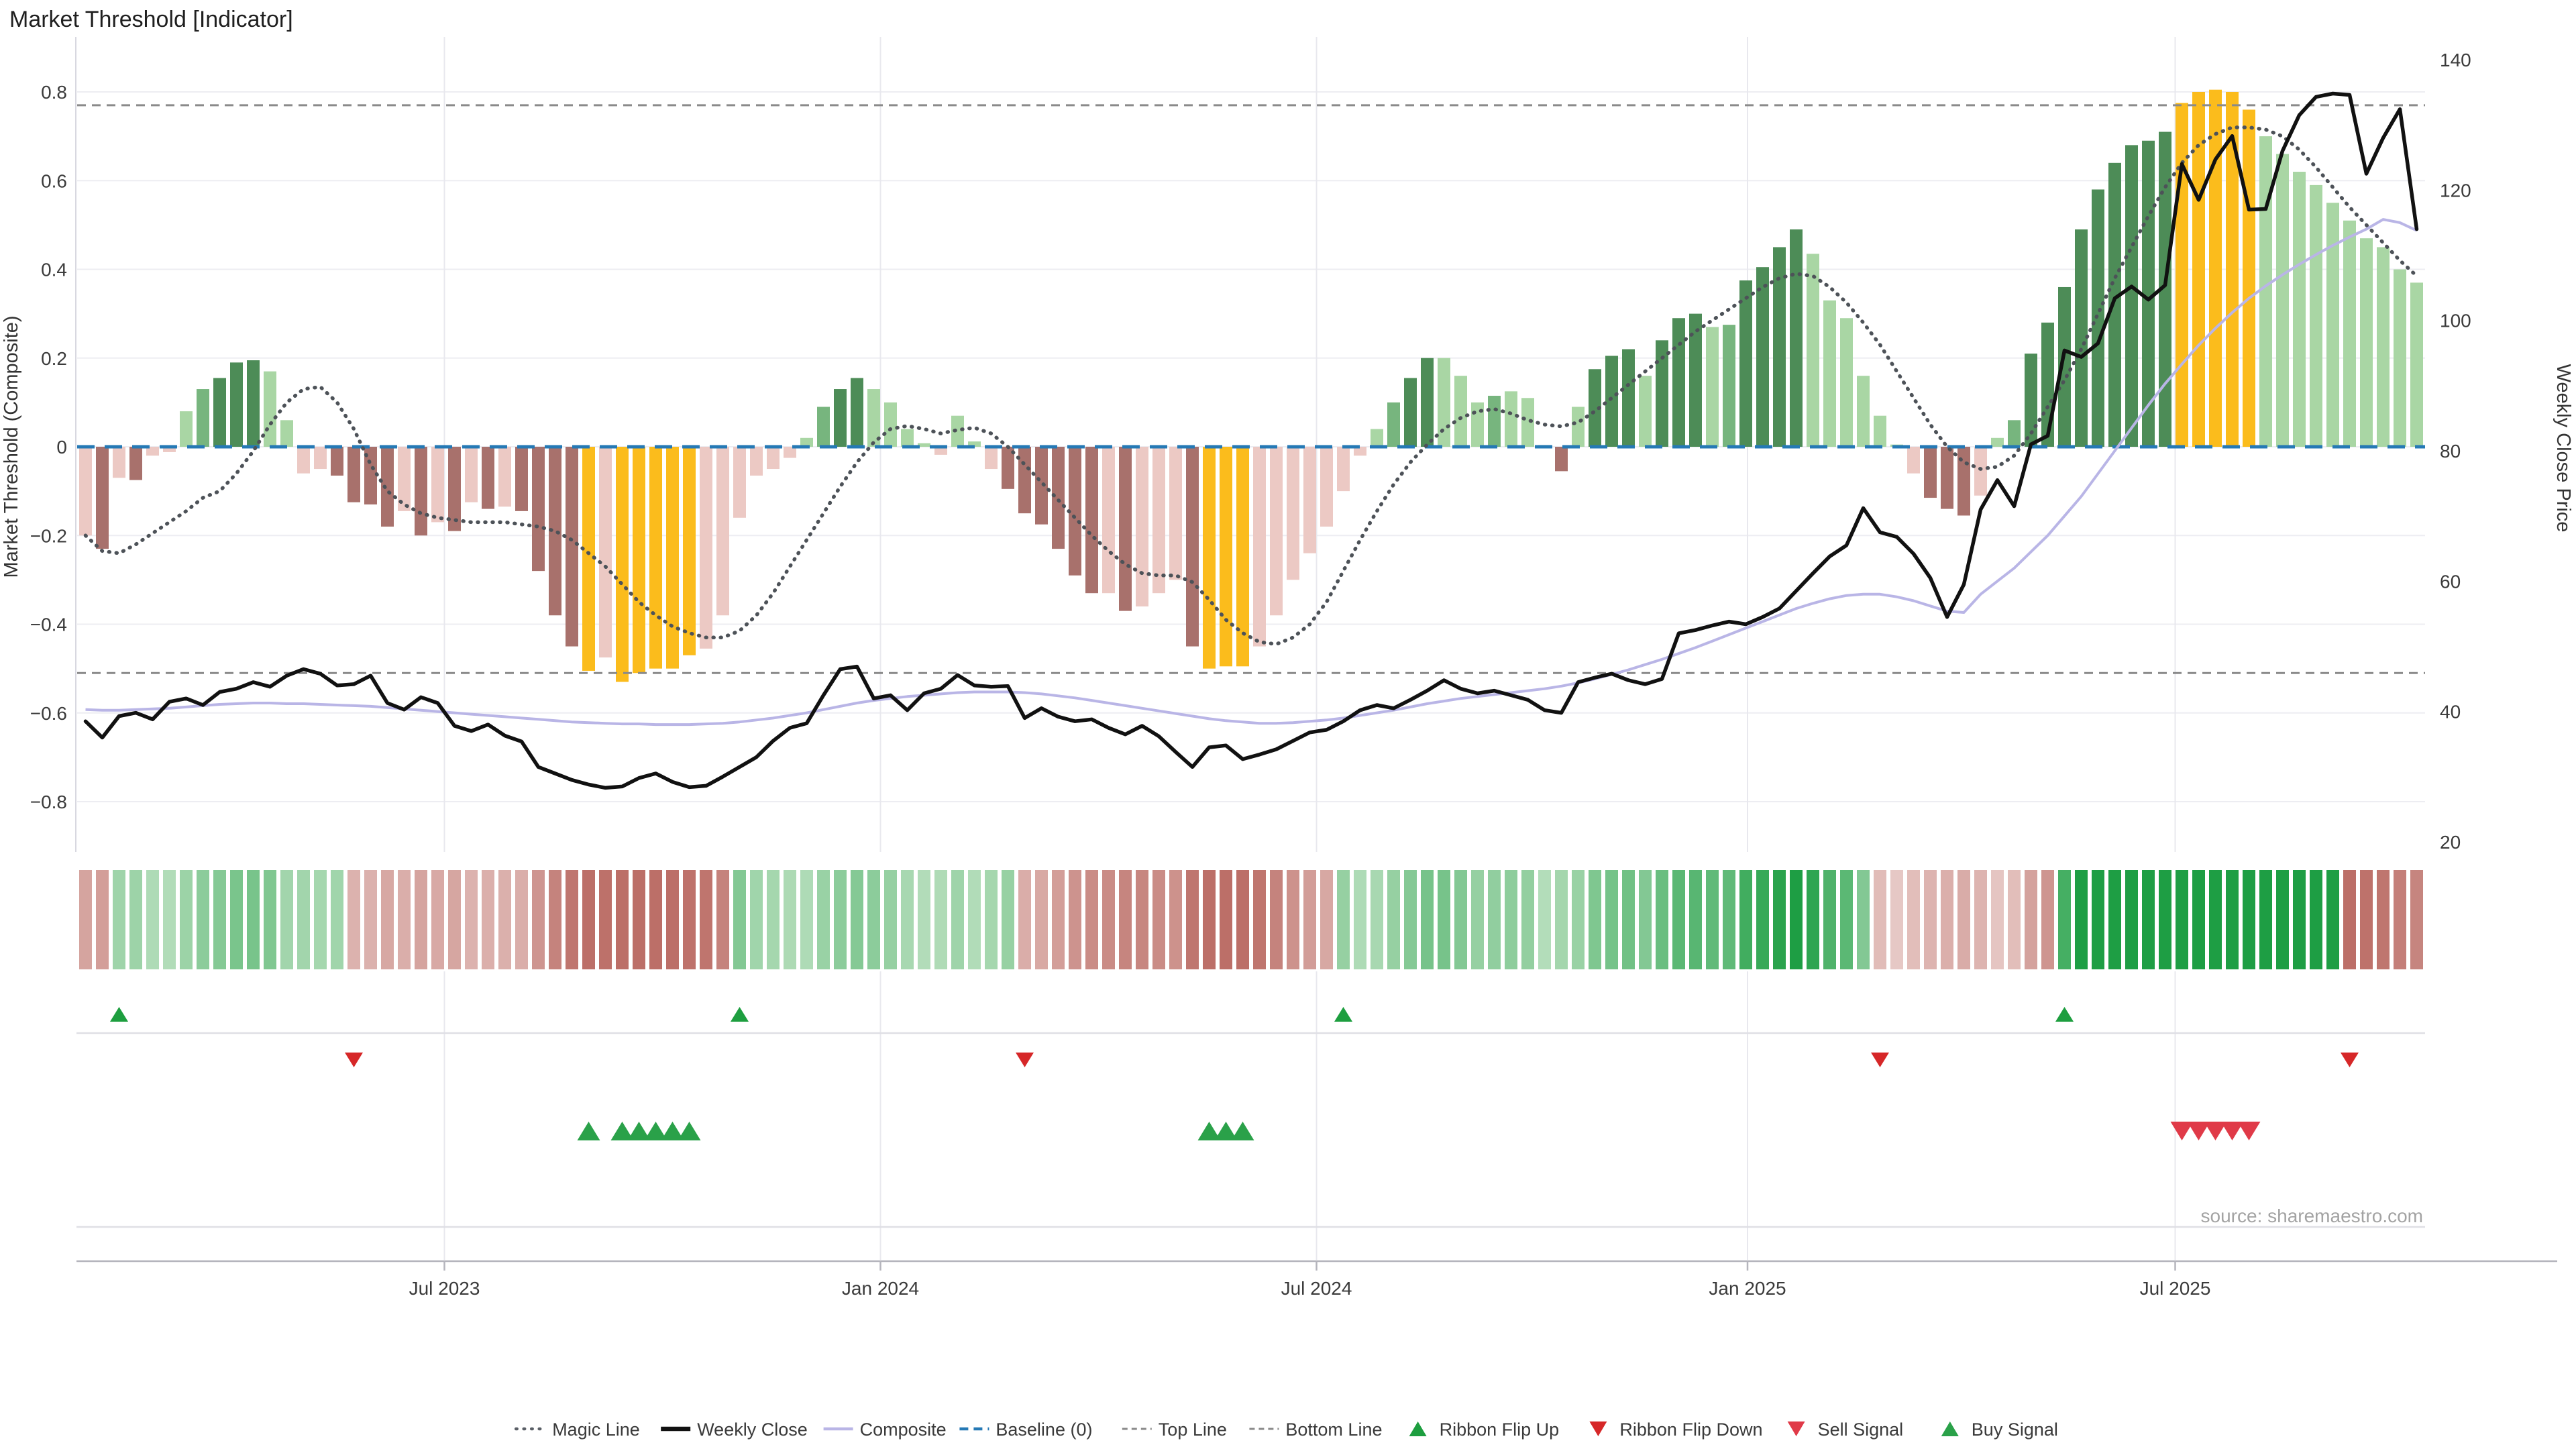 Image resolution: width=2576 pixels, height=1449 pixels. What do you see at coordinates (1598, 1428) in the screenshot?
I see `legend-marker-triangle-down-icon` at bounding box center [1598, 1428].